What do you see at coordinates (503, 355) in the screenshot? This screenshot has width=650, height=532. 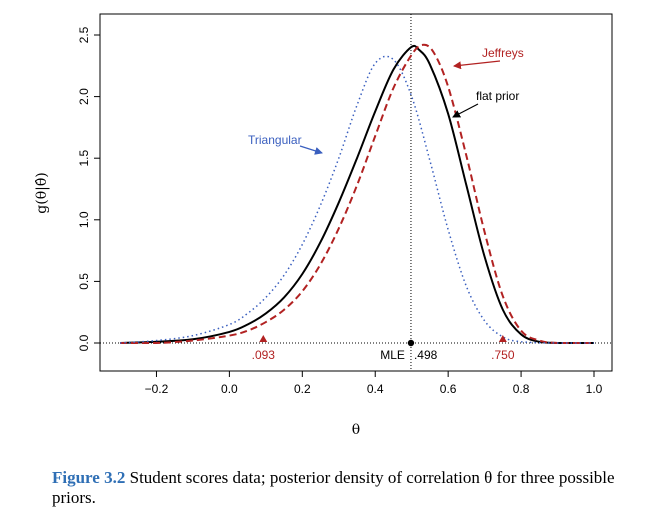 I see `interval-label-upper: .750` at bounding box center [503, 355].